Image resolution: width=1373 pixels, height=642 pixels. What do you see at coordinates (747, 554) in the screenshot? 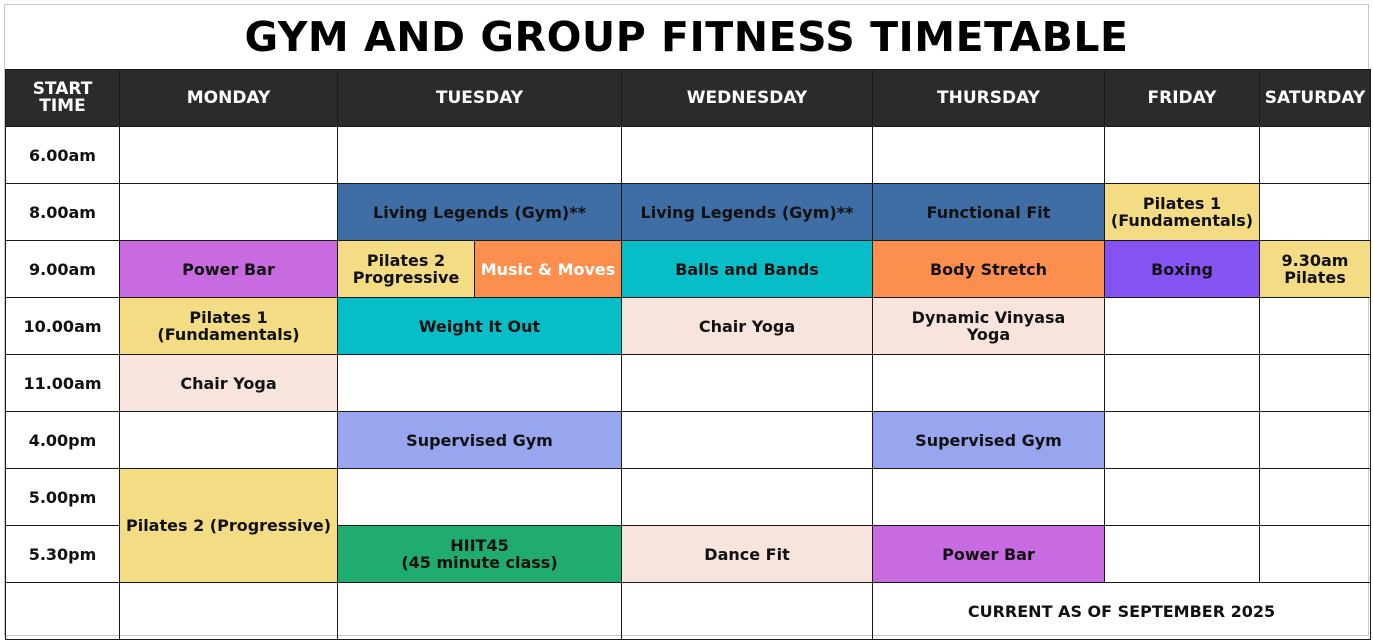
I see `class-dance-fit-wednesday: Dance Fit` at bounding box center [747, 554].